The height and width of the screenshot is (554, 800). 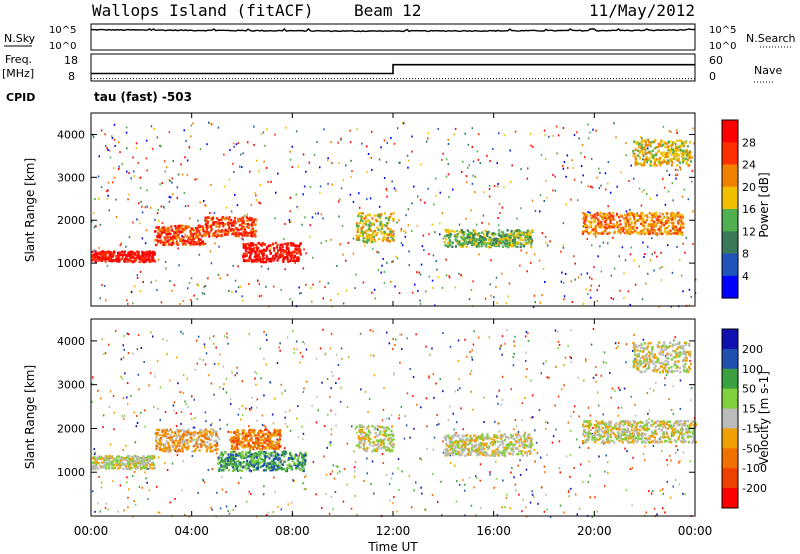 I want to click on nave-label: Nave, so click(x=768, y=70).